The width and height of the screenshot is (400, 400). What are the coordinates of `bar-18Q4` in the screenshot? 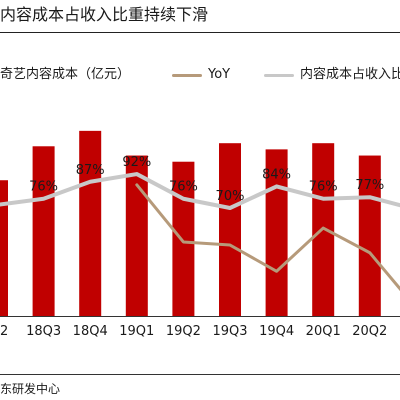 It's located at (90, 223).